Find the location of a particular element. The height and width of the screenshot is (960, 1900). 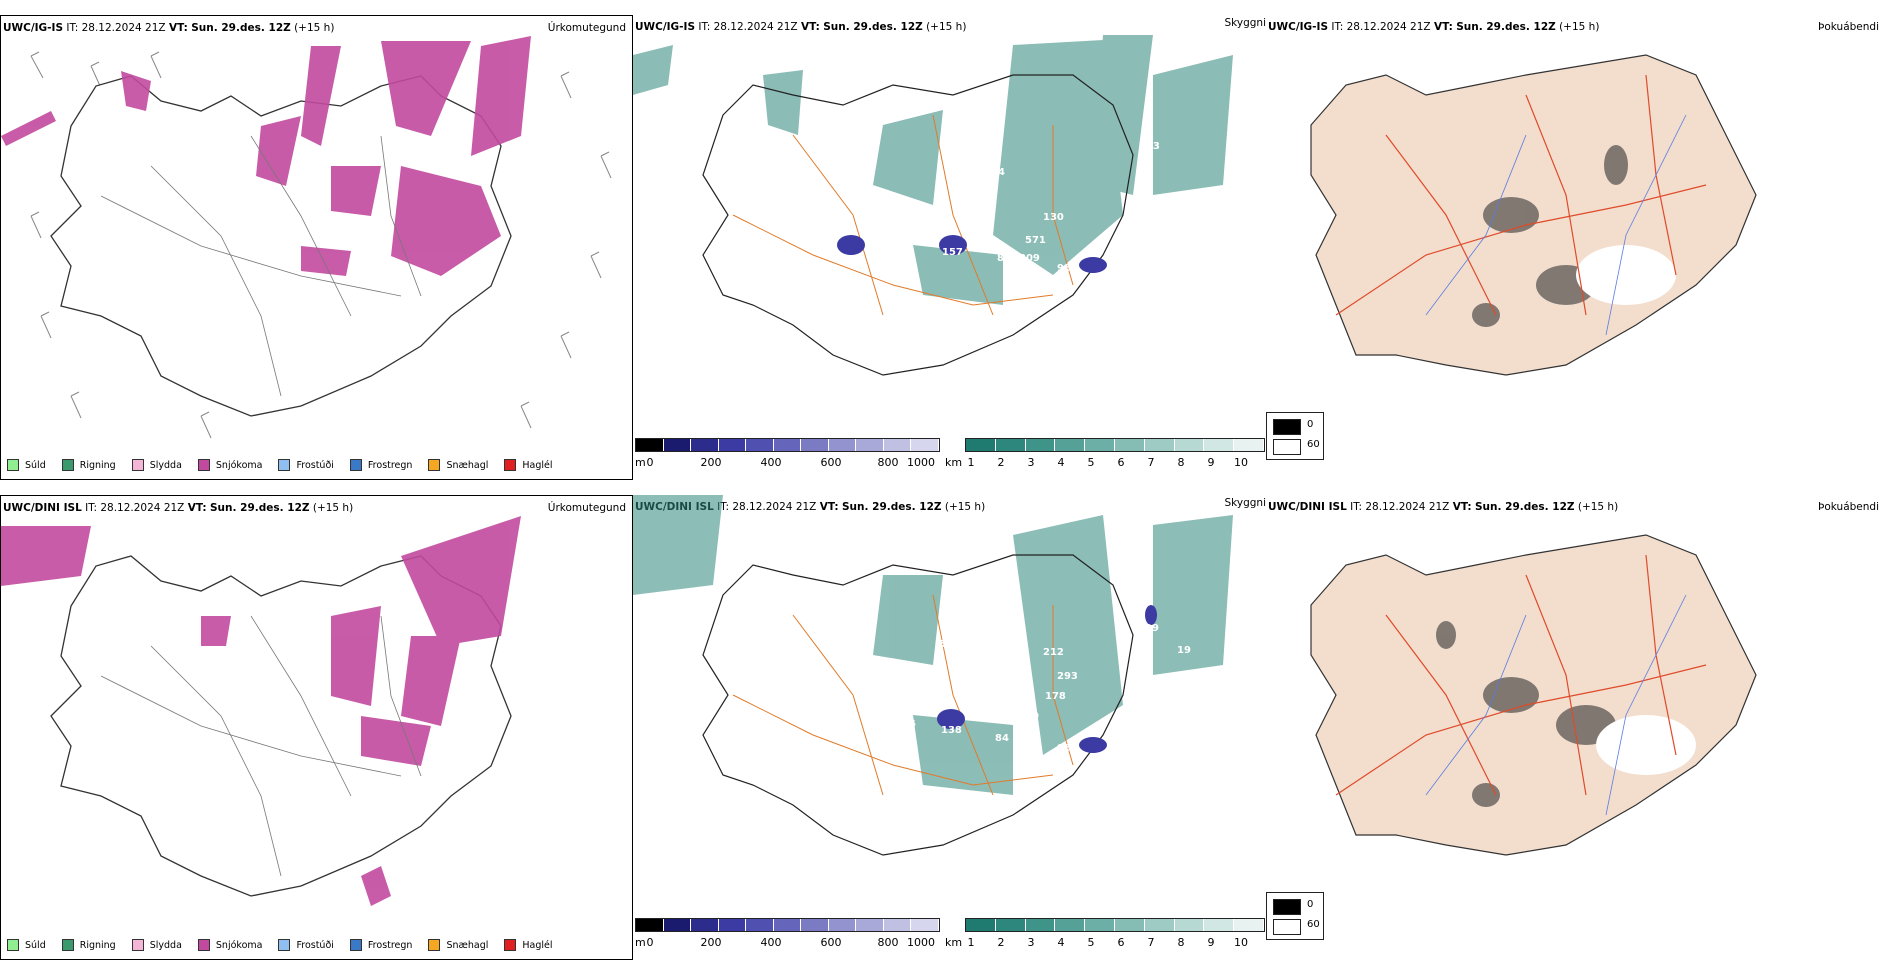

cloud-height-label: 178 is located at coordinates (1055, 696).